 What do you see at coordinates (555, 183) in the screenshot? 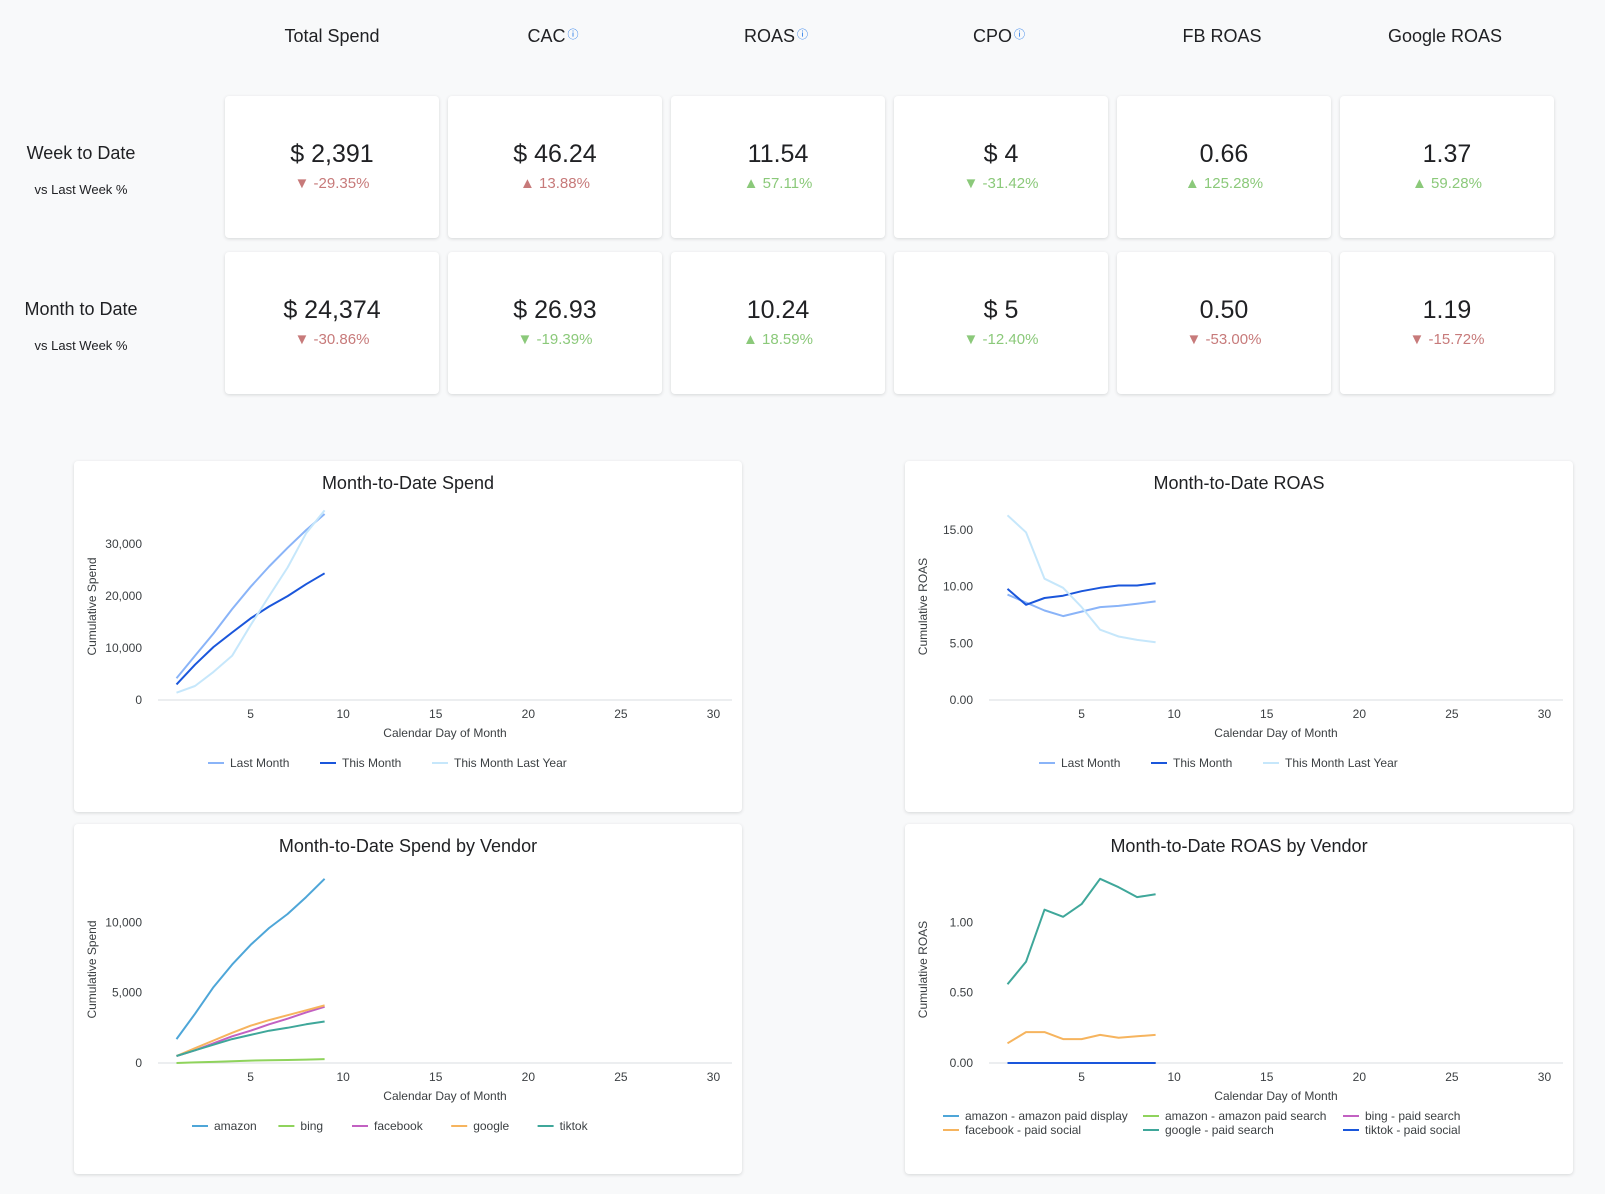
I see `kpi-change: ▲ 13.88%` at bounding box center [555, 183].